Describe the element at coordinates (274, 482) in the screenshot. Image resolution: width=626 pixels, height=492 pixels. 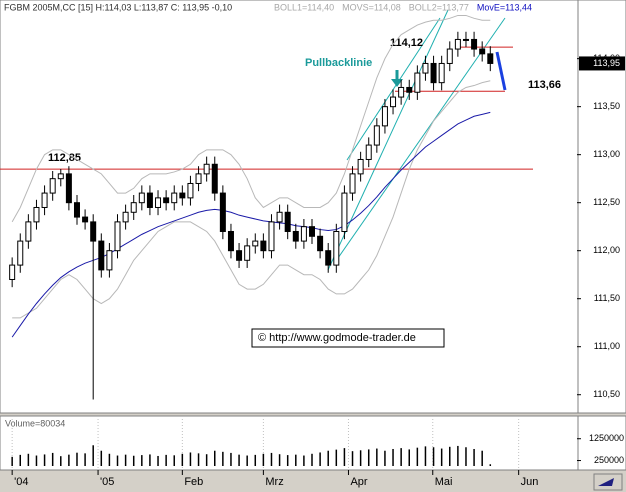
I see `x-tick-label: Mrz` at that location.